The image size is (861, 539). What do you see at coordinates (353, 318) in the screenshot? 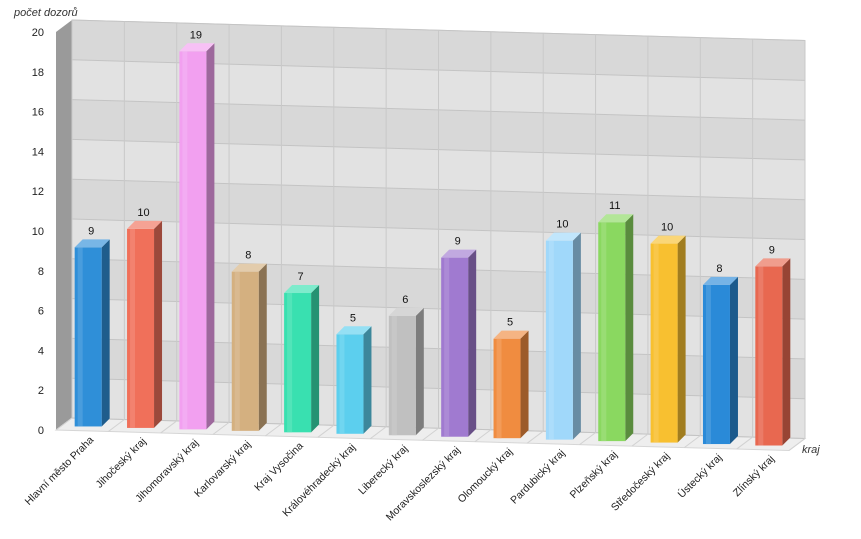
I see `data-label: 5` at bounding box center [353, 318].